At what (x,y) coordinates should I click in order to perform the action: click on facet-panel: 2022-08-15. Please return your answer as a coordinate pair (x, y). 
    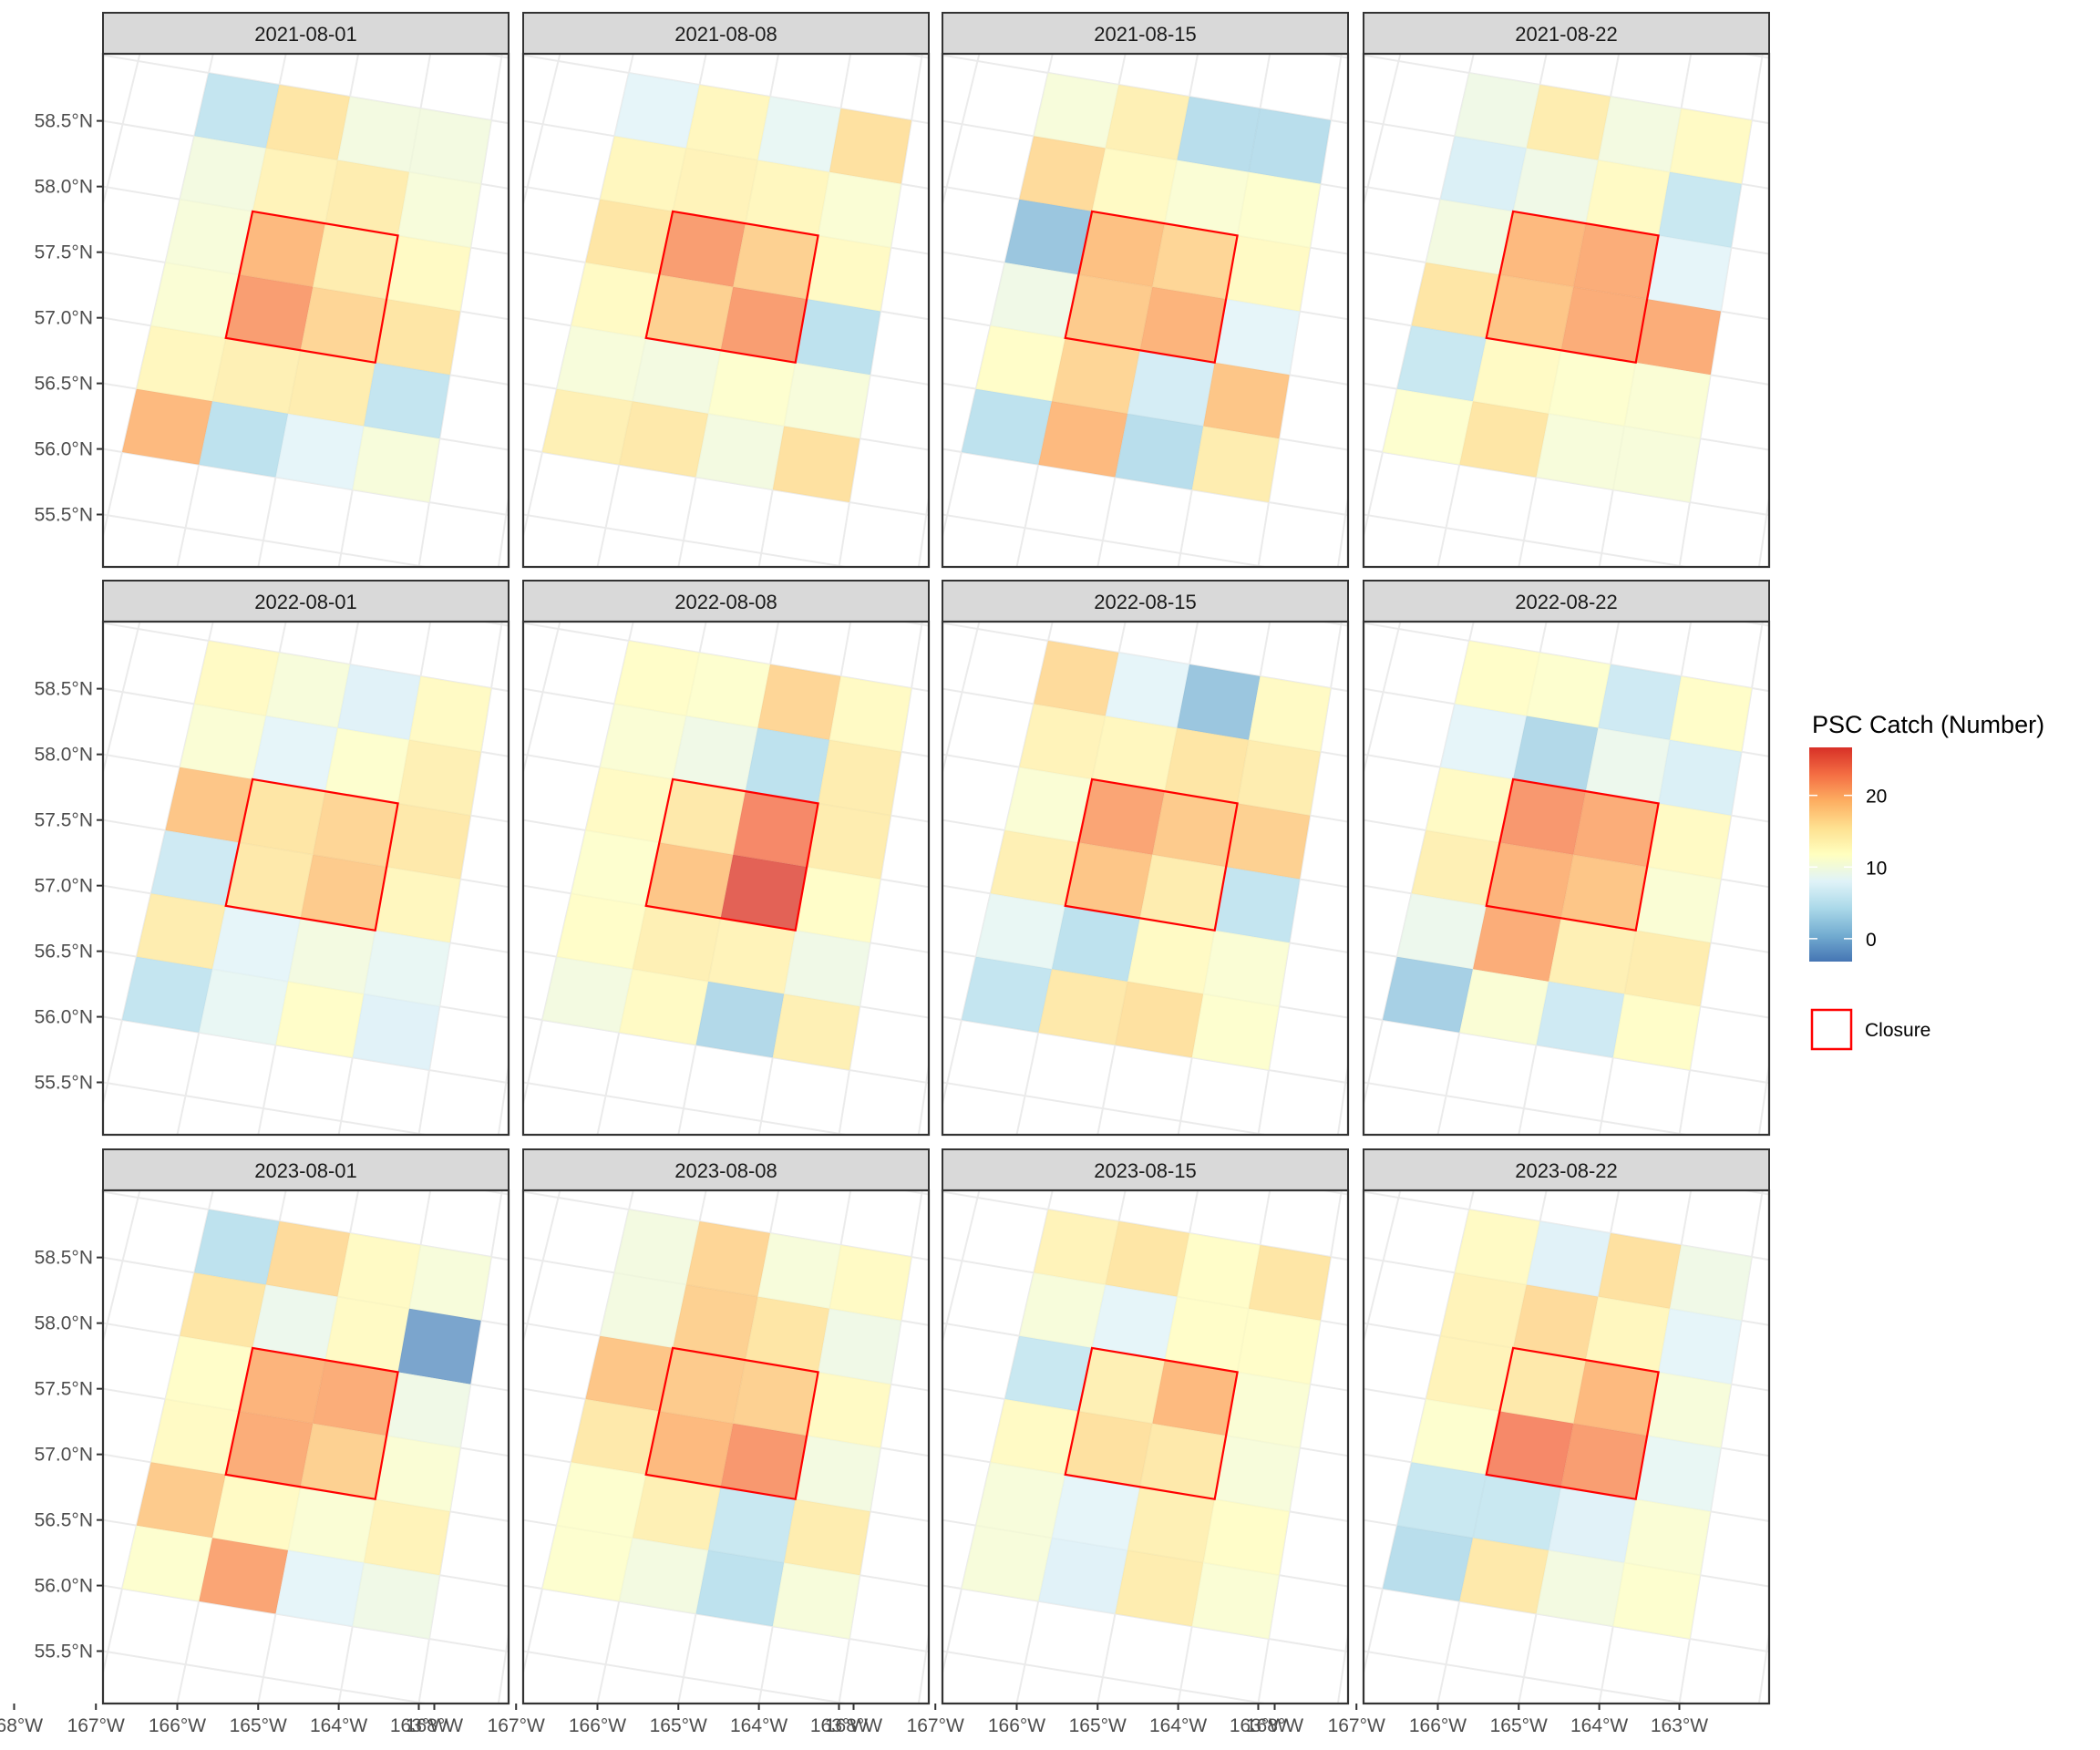
    Looking at the image, I should click on (1146, 858).